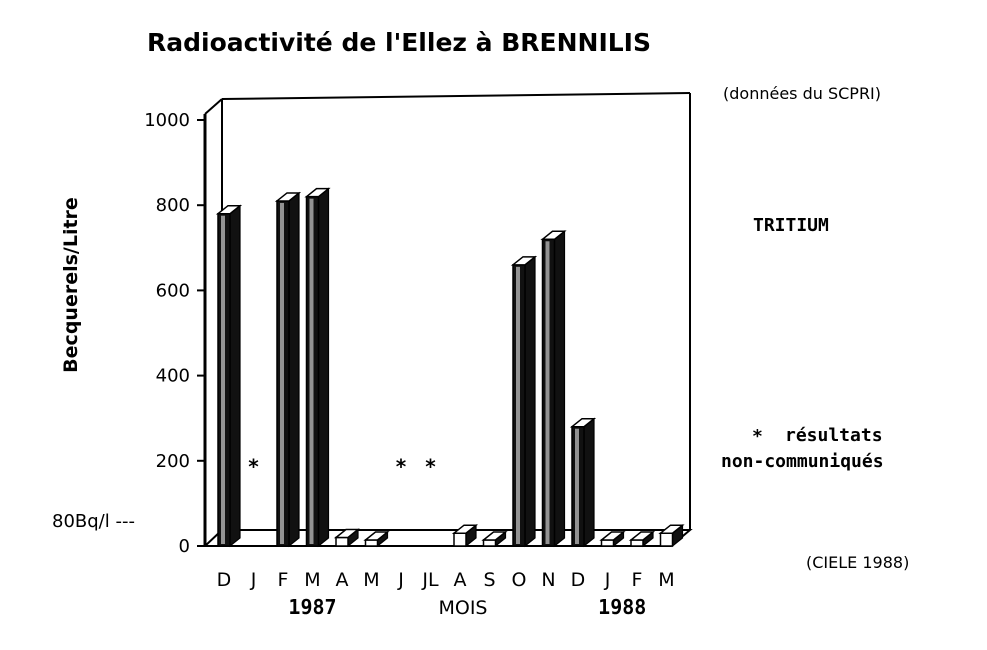  I want to click on legend-missing-line2: non-communiqués, so click(802, 461).